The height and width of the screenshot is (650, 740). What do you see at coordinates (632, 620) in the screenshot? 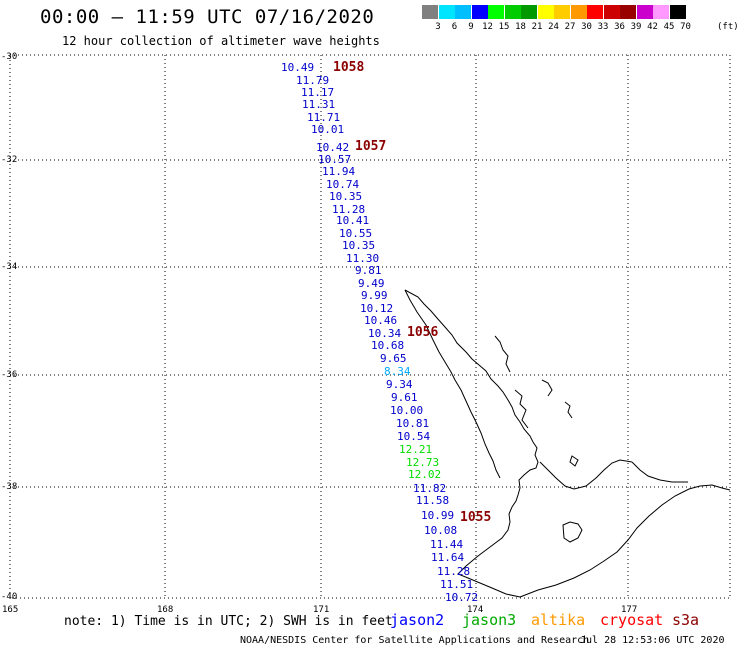
I see `satellite-legend-cryosat: cryosat` at bounding box center [632, 620].